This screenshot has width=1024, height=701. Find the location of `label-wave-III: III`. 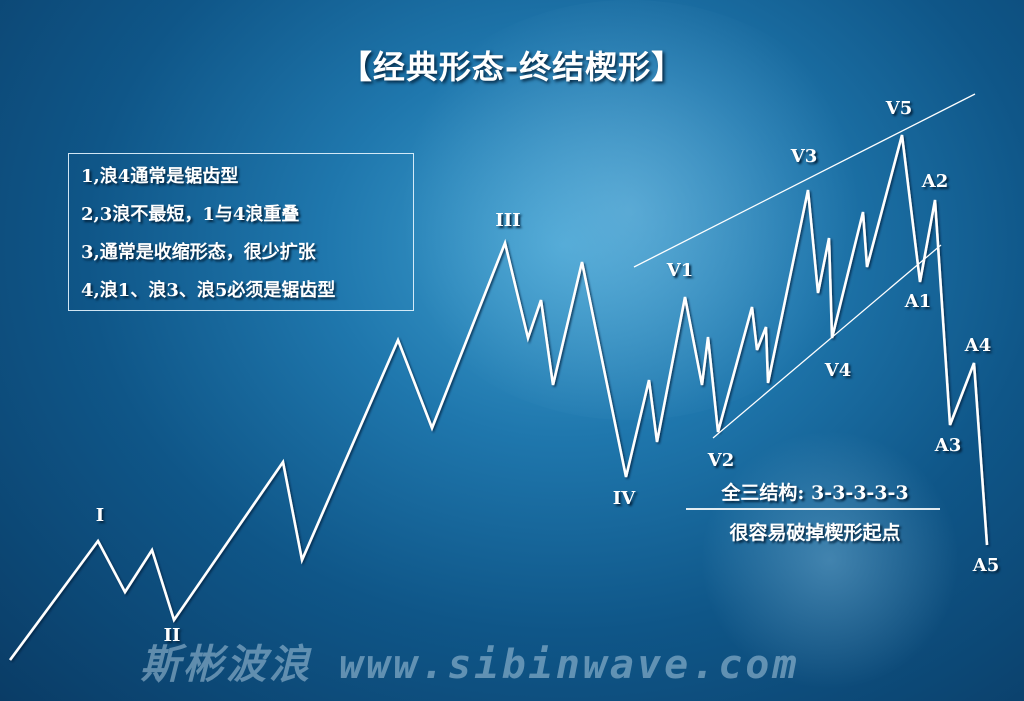

label-wave-III: III is located at coordinates (508, 220).